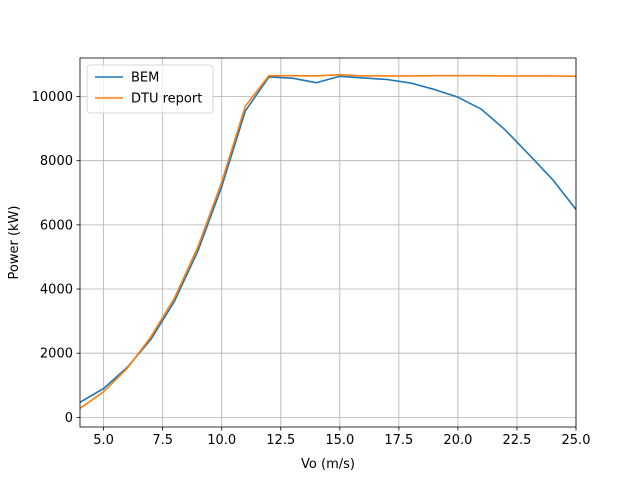 Image resolution: width=640 pixels, height=480 pixels. I want to click on x-tick-label: 7.5, so click(162, 440).